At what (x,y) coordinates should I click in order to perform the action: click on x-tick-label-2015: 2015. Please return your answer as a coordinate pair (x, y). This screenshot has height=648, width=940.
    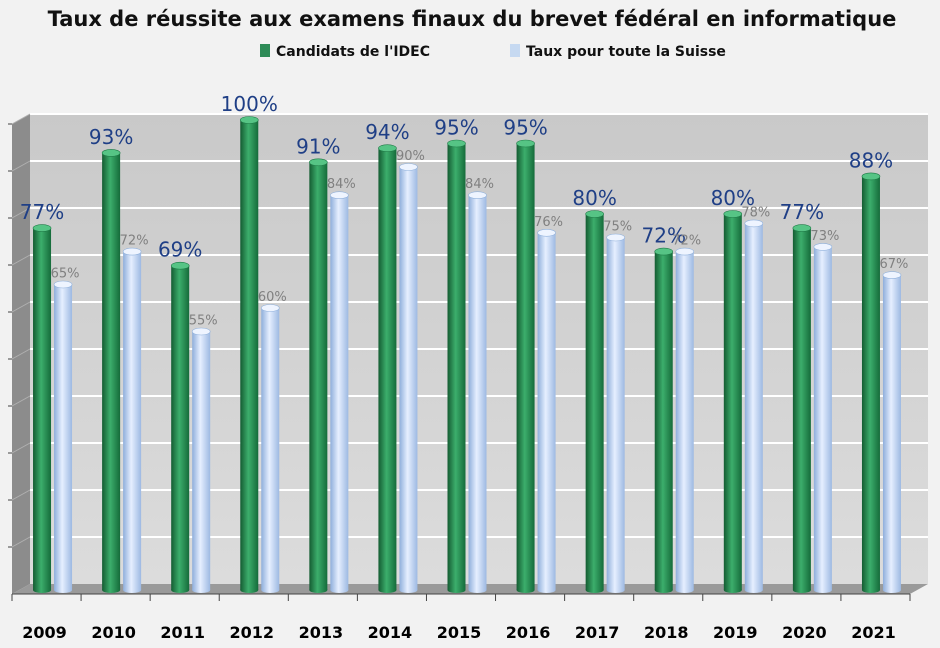
    Looking at the image, I should click on (459, 632).